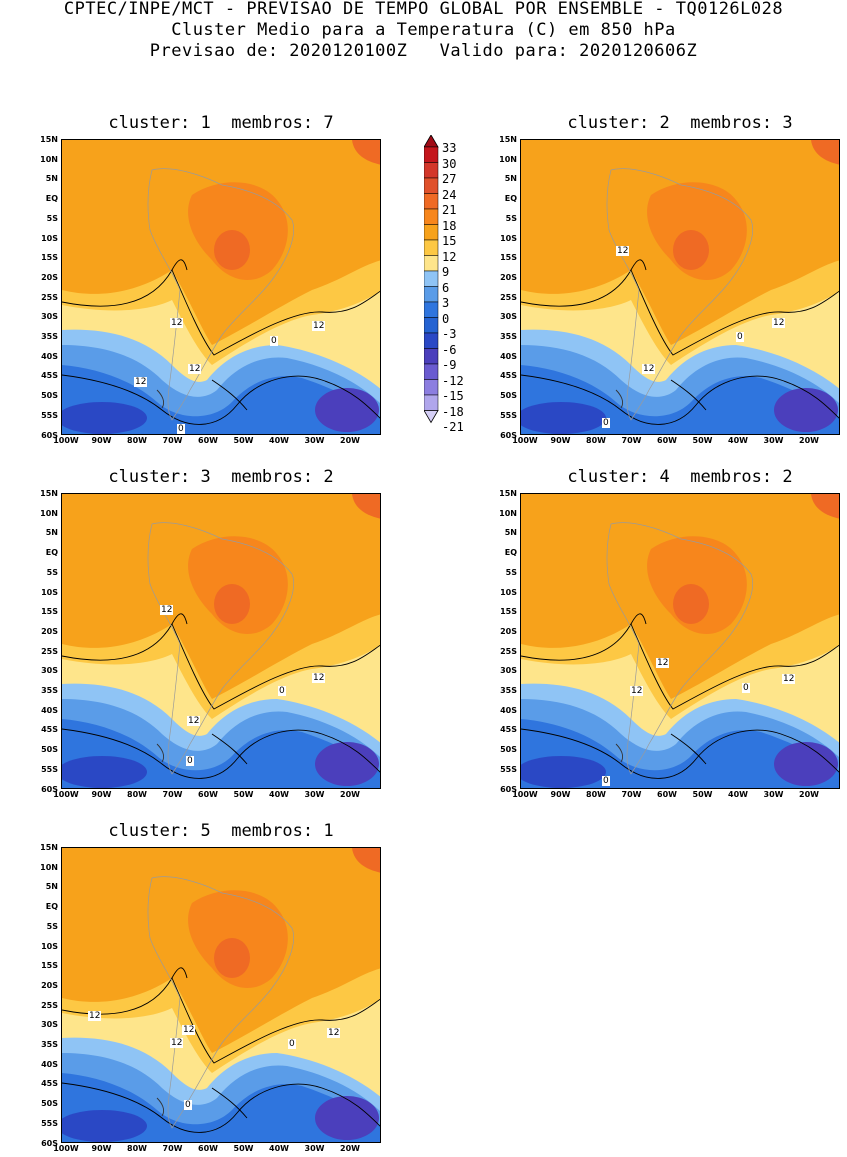  Describe the element at coordinates (449, 365) in the screenshot. I see `colorbar-label: -9` at that location.